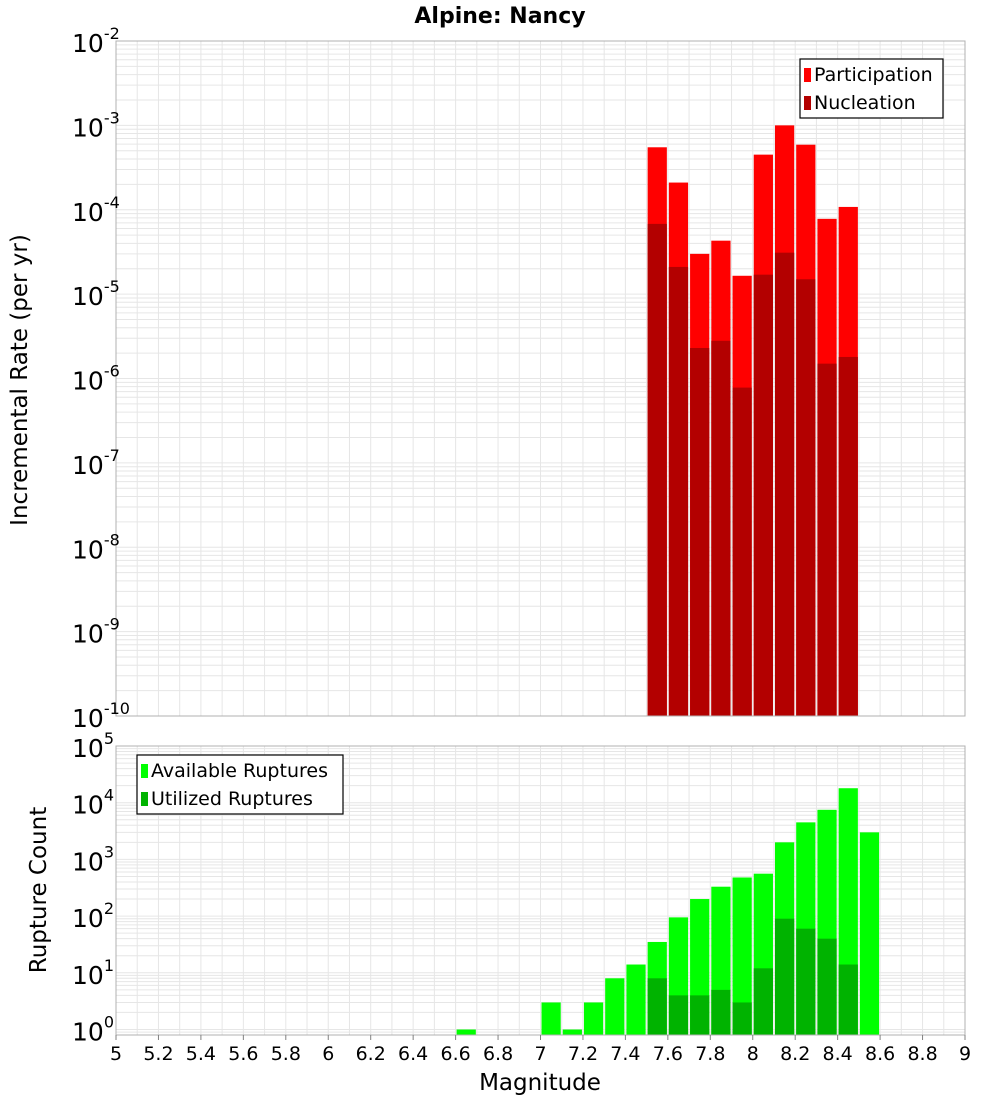 Image resolution: width=1000 pixels, height=1100 pixels. I want to click on top-legend-box, so click(871, 88).